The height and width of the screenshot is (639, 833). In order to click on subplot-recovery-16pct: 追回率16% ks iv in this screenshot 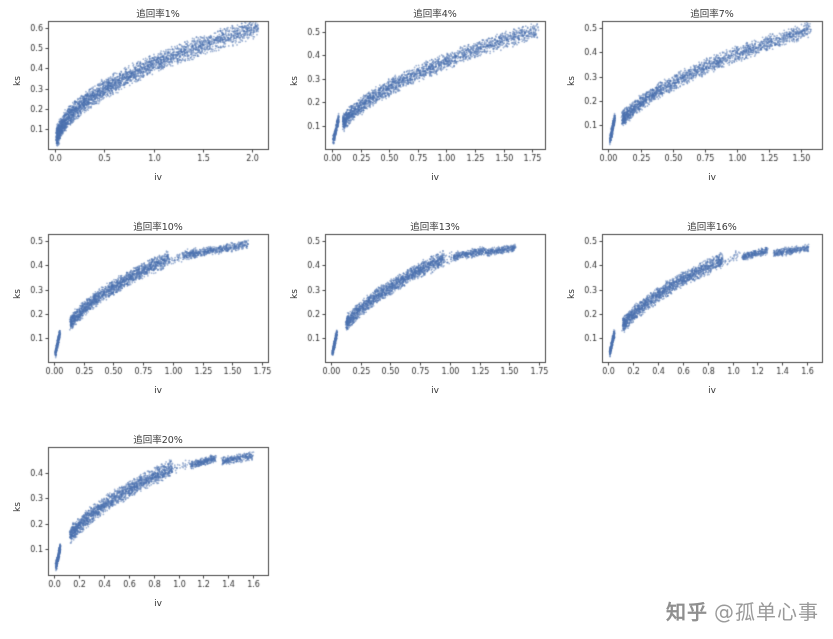, I will do `click(696, 322)`.